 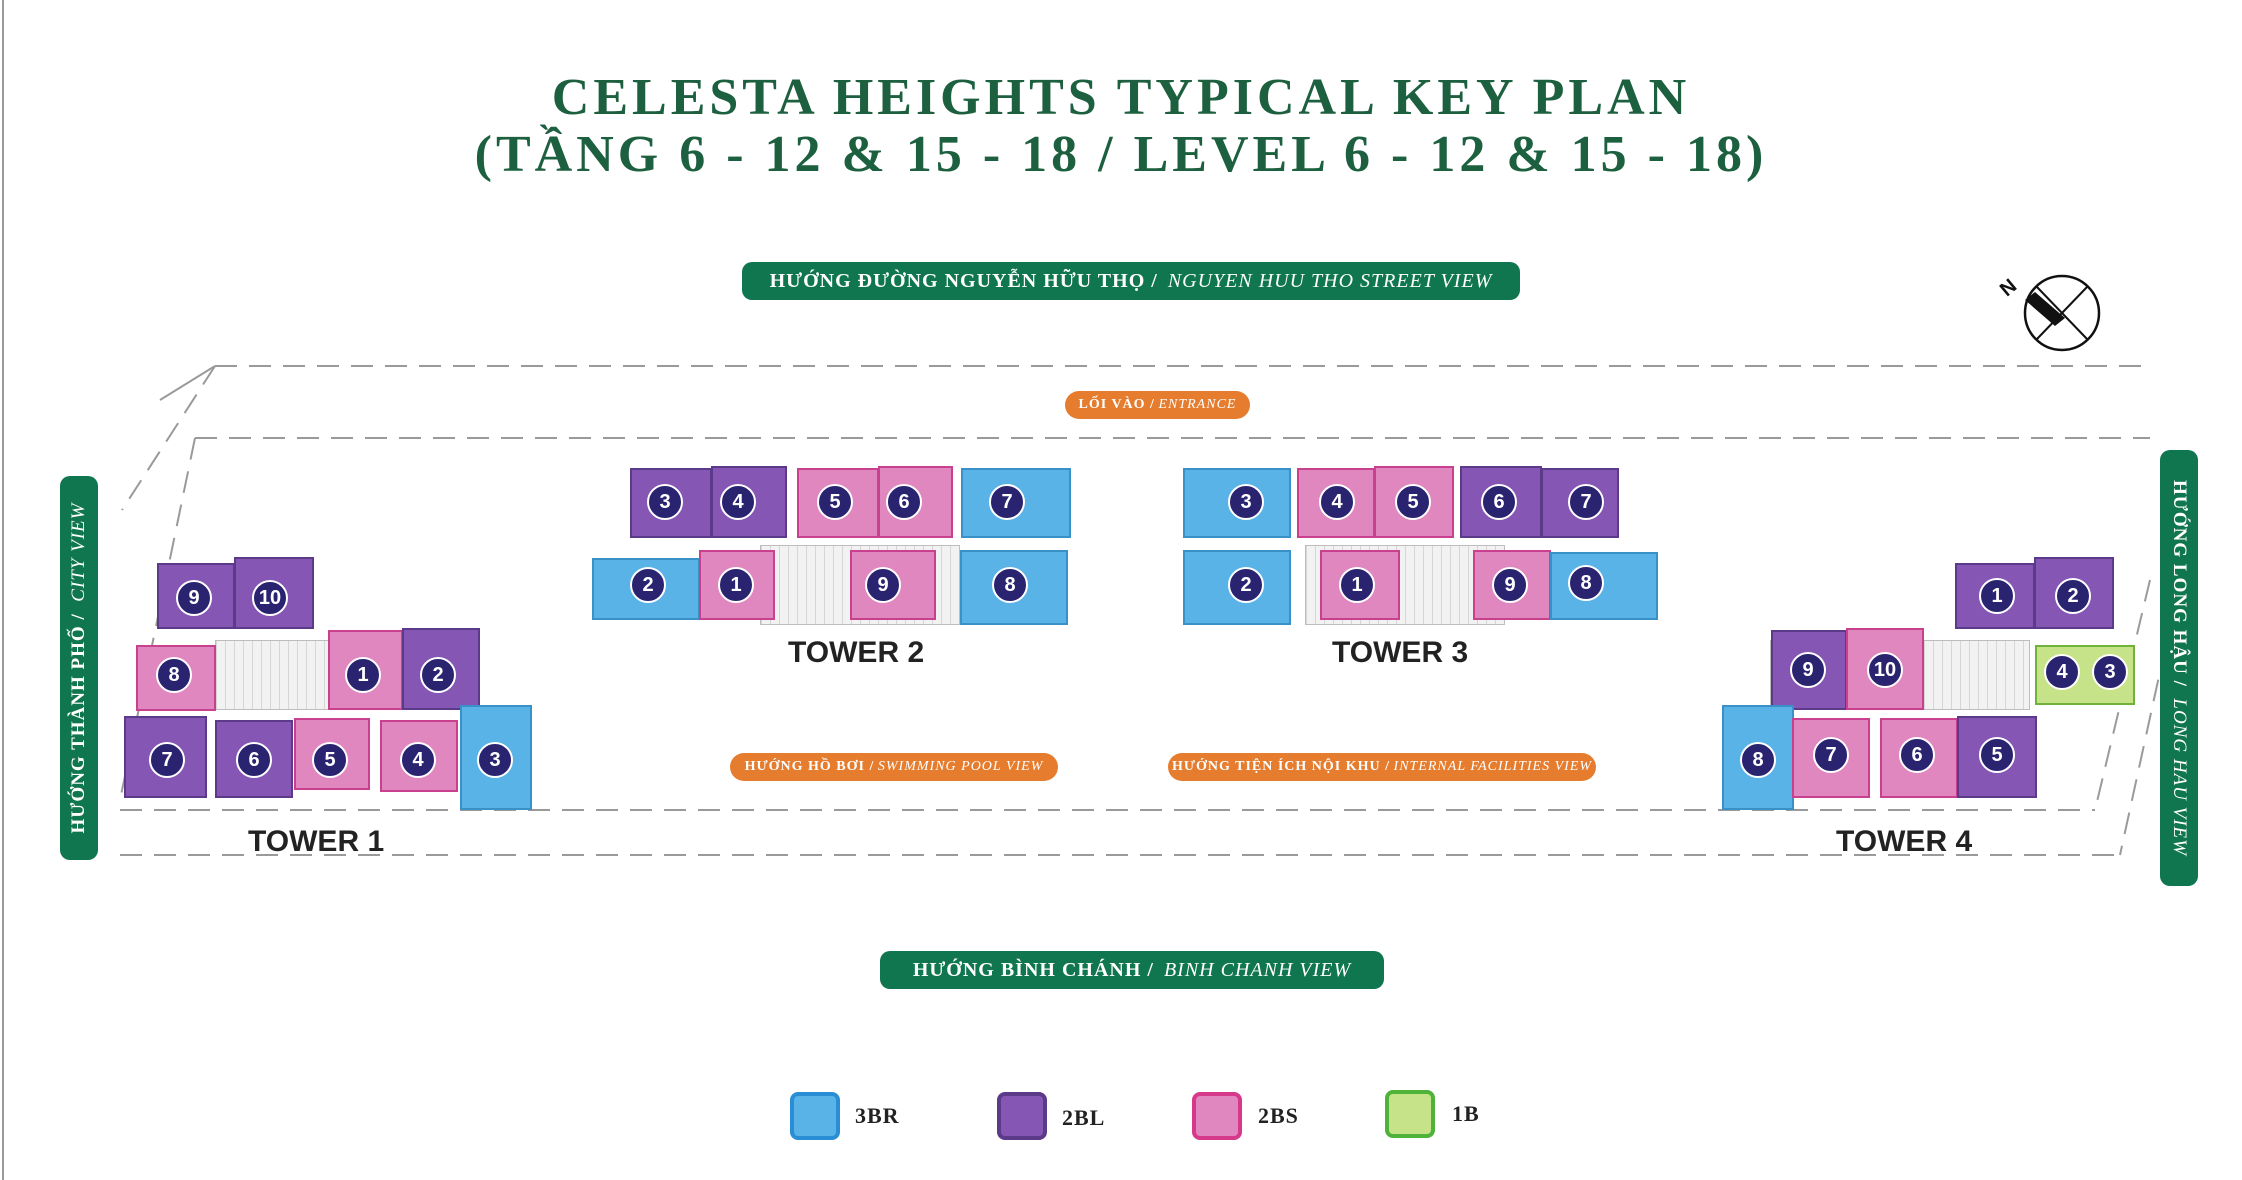 I want to click on tower-2-unit-4-label: 4, so click(x=738, y=502).